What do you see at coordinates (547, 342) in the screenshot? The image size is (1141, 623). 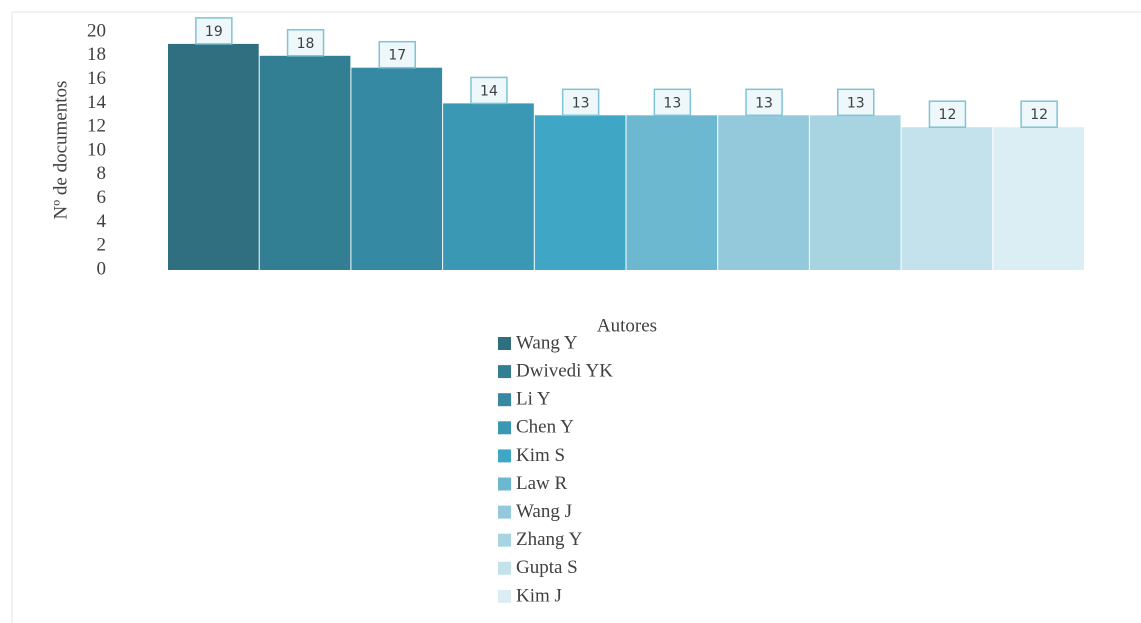 I see `legend-label: Wang Y` at bounding box center [547, 342].